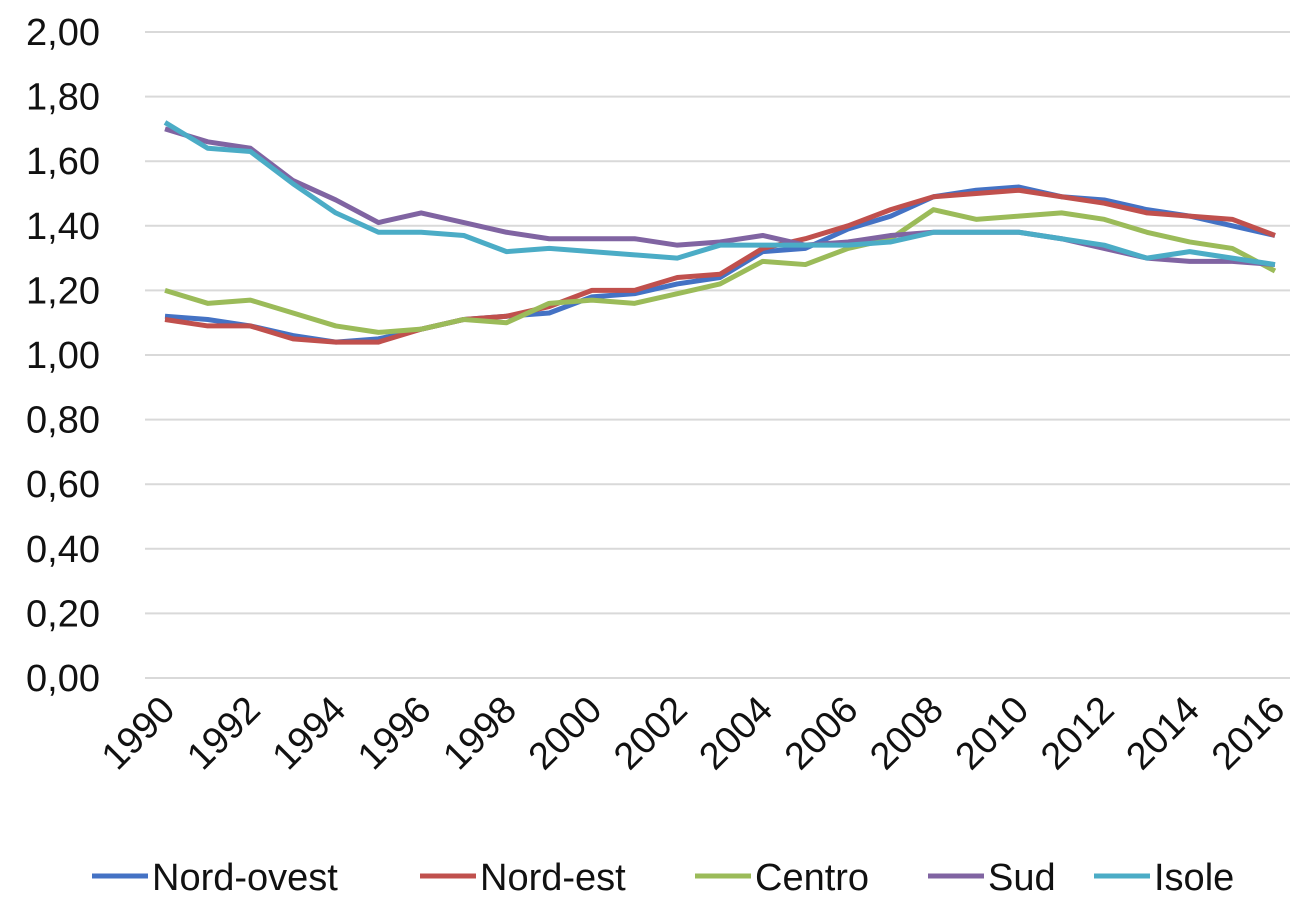 The height and width of the screenshot is (897, 1290). What do you see at coordinates (821, 733) in the screenshot?
I see `x-tick-label: 2006` at bounding box center [821, 733].